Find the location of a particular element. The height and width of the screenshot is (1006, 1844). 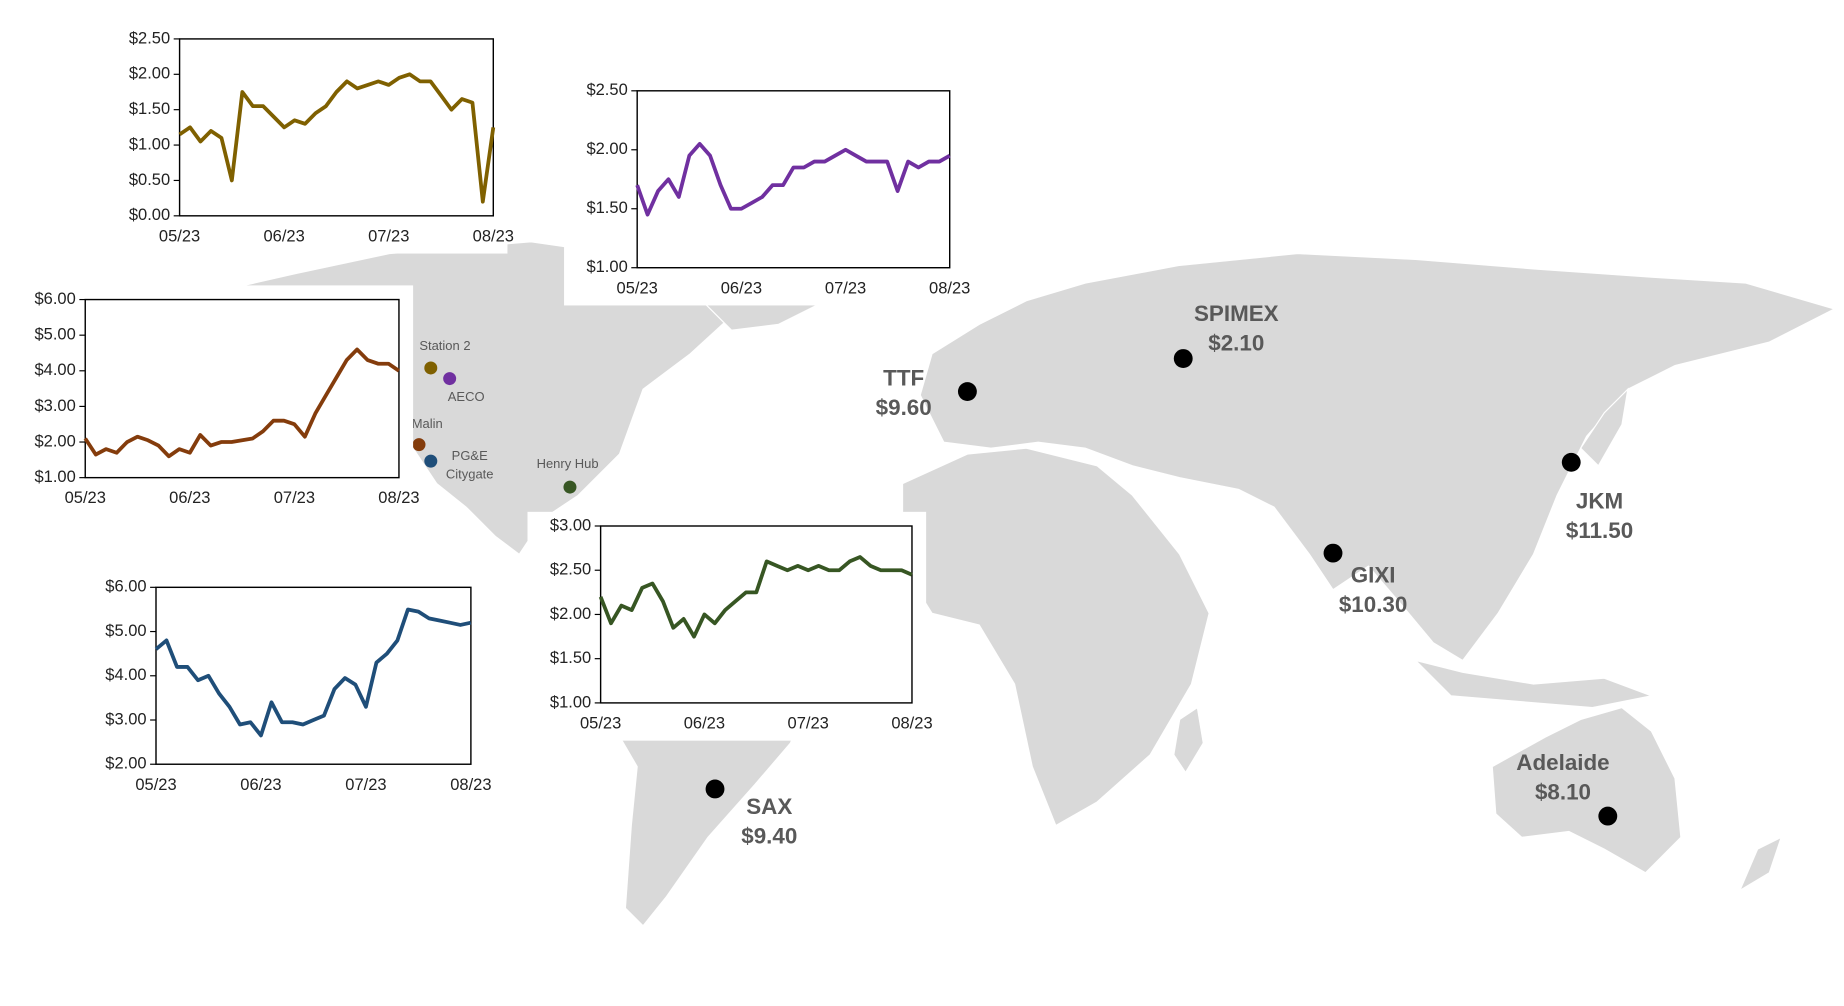

hub-label: Station 2 is located at coordinates (444, 345).